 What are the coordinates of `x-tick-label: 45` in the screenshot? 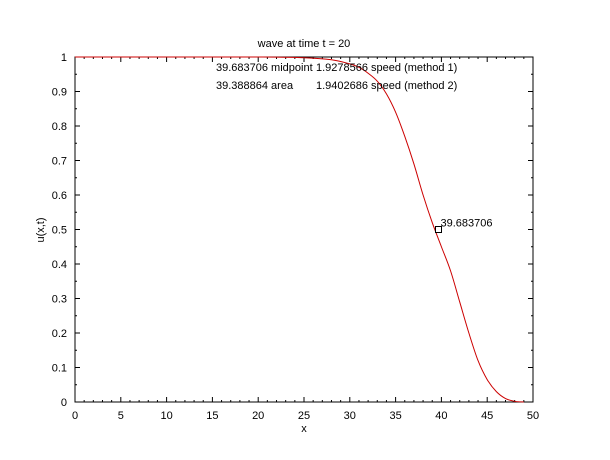 It's located at (487, 416).